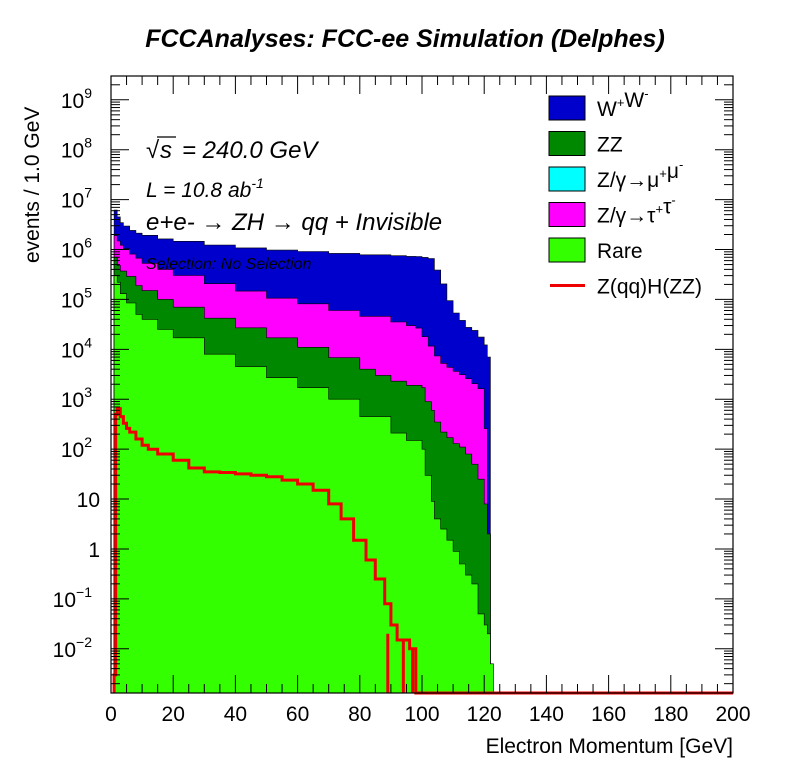 The width and height of the screenshot is (796, 772). Describe the element at coordinates (294, 222) in the screenshot. I see `process-label: e+e- → ZH → qq + Invisible` at that location.